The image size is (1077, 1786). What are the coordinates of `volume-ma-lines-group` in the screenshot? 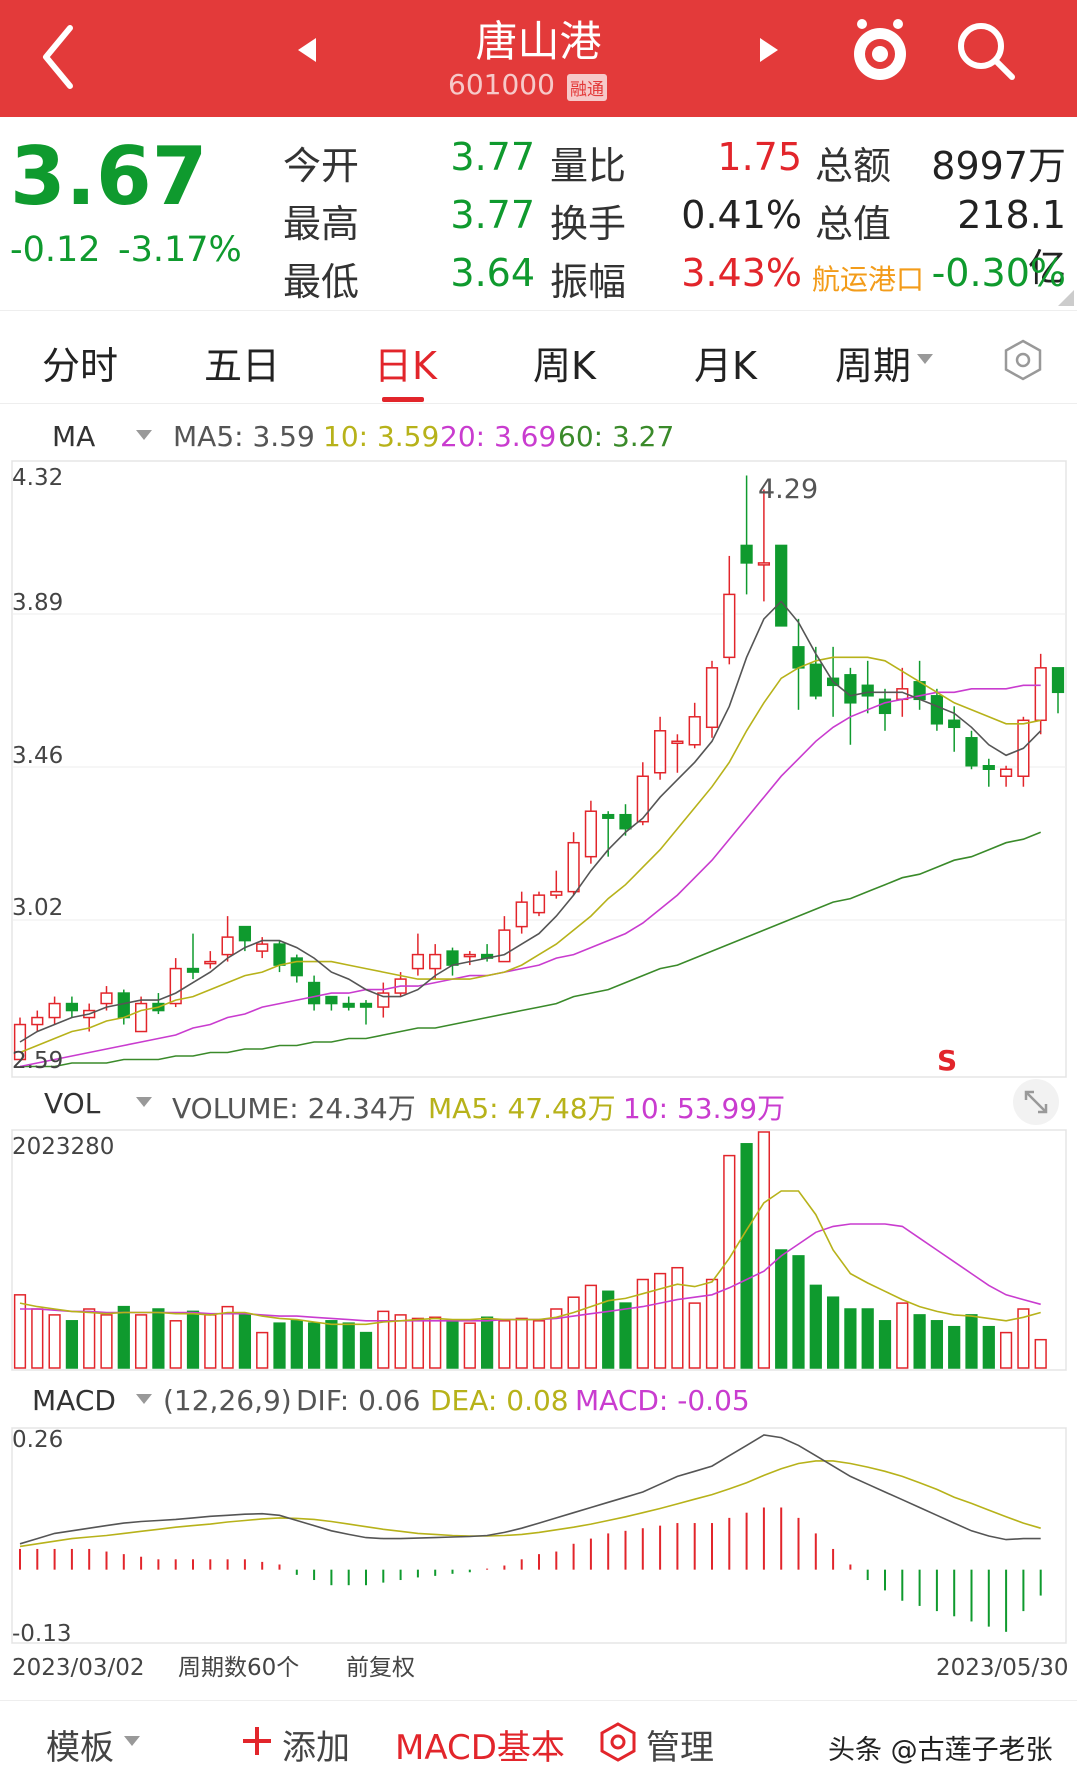 It's located at (530, 1258).